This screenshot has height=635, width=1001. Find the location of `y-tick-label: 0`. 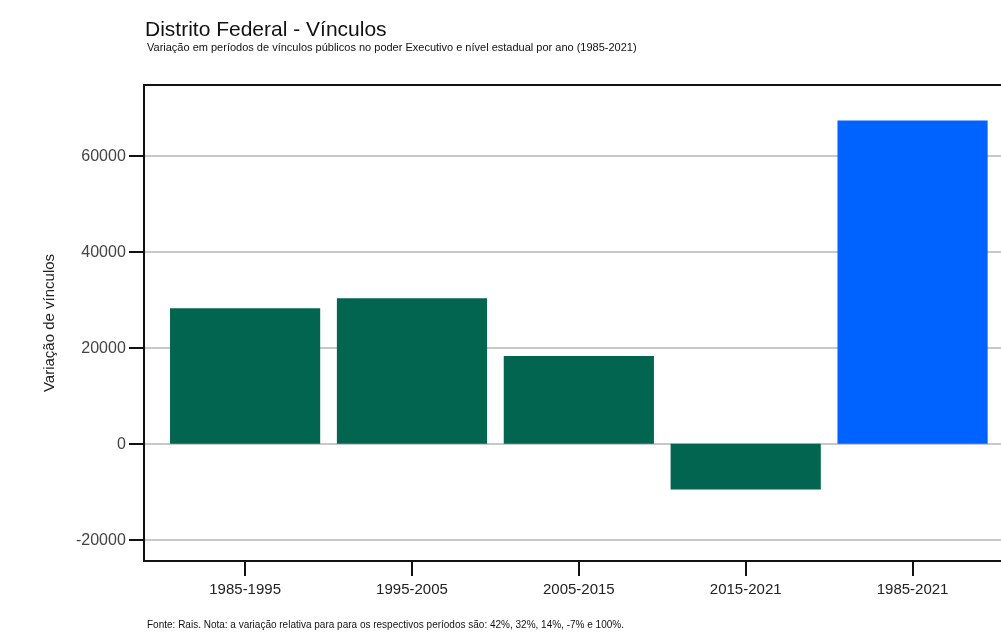

y-tick-label: 0 is located at coordinates (121, 444).